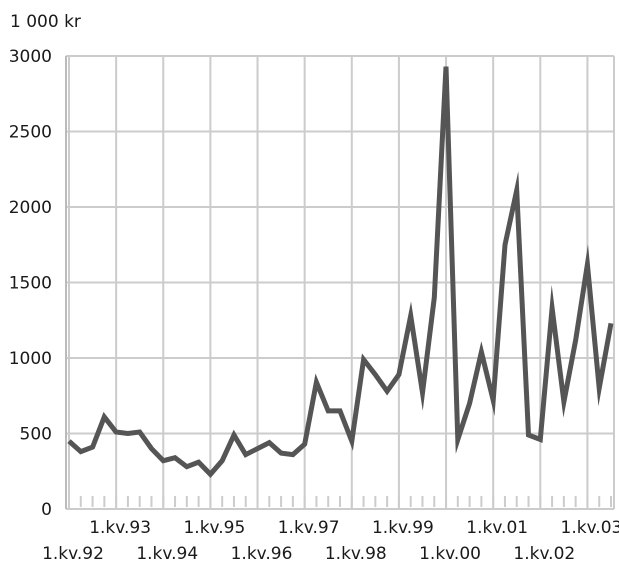  I want to click on y-tick-label: 1500, so click(30, 284).